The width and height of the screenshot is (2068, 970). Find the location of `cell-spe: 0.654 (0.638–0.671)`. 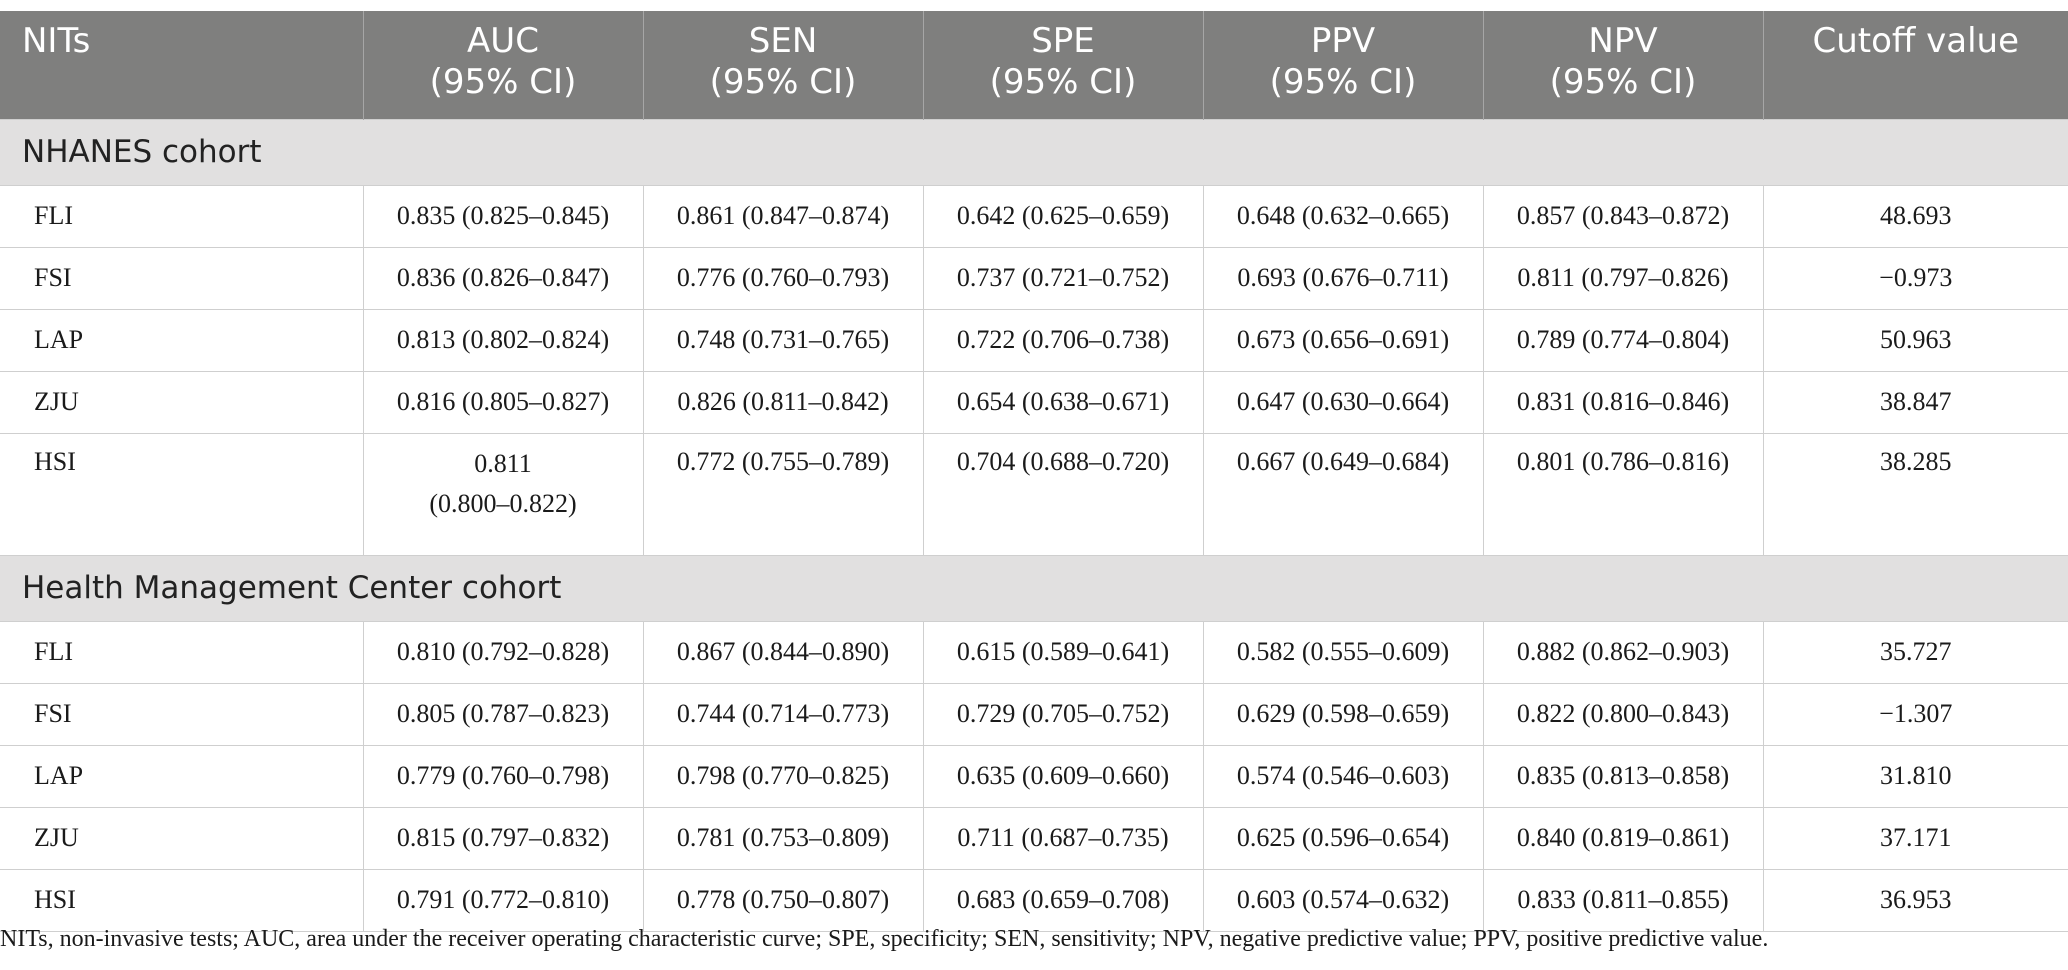

cell-spe: 0.654 (0.638–0.671) is located at coordinates (1063, 402).